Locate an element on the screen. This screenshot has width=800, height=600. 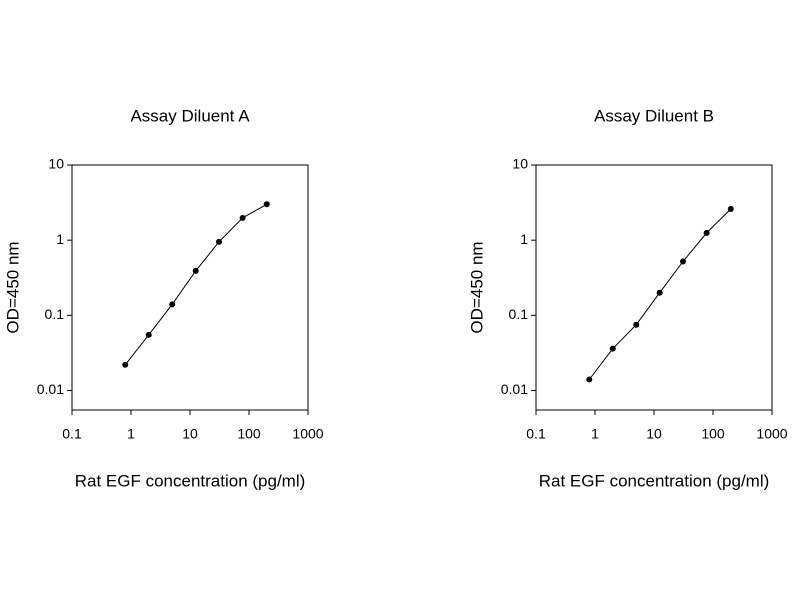
chart-title: Assay Diluent A is located at coordinates (190, 115).